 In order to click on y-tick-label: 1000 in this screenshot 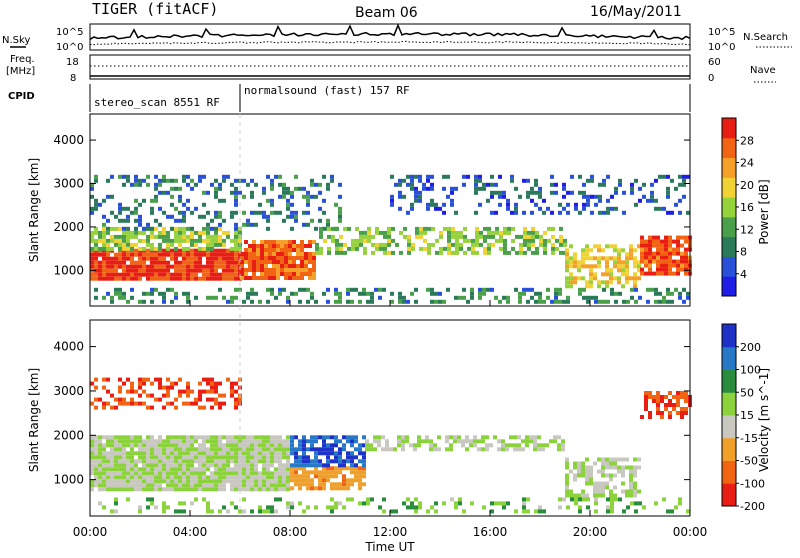, I will do `click(68, 270)`.